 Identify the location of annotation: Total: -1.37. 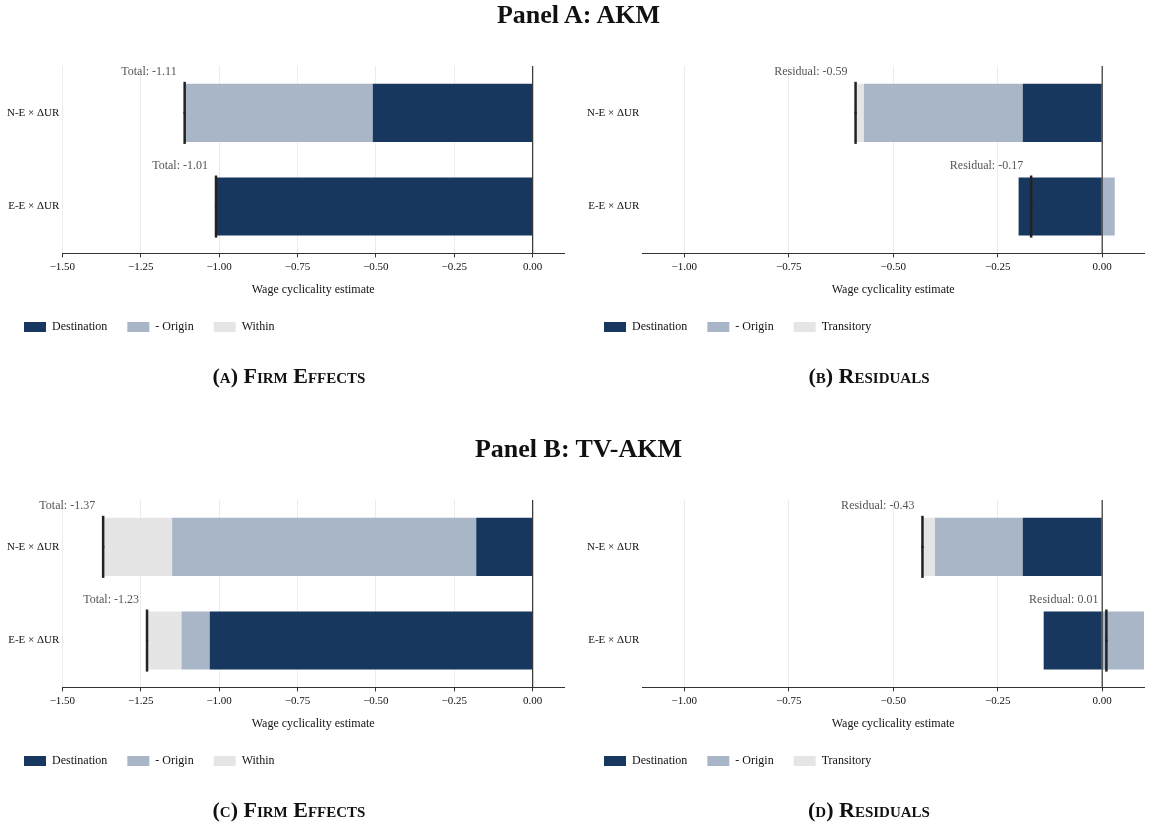
(67, 504).